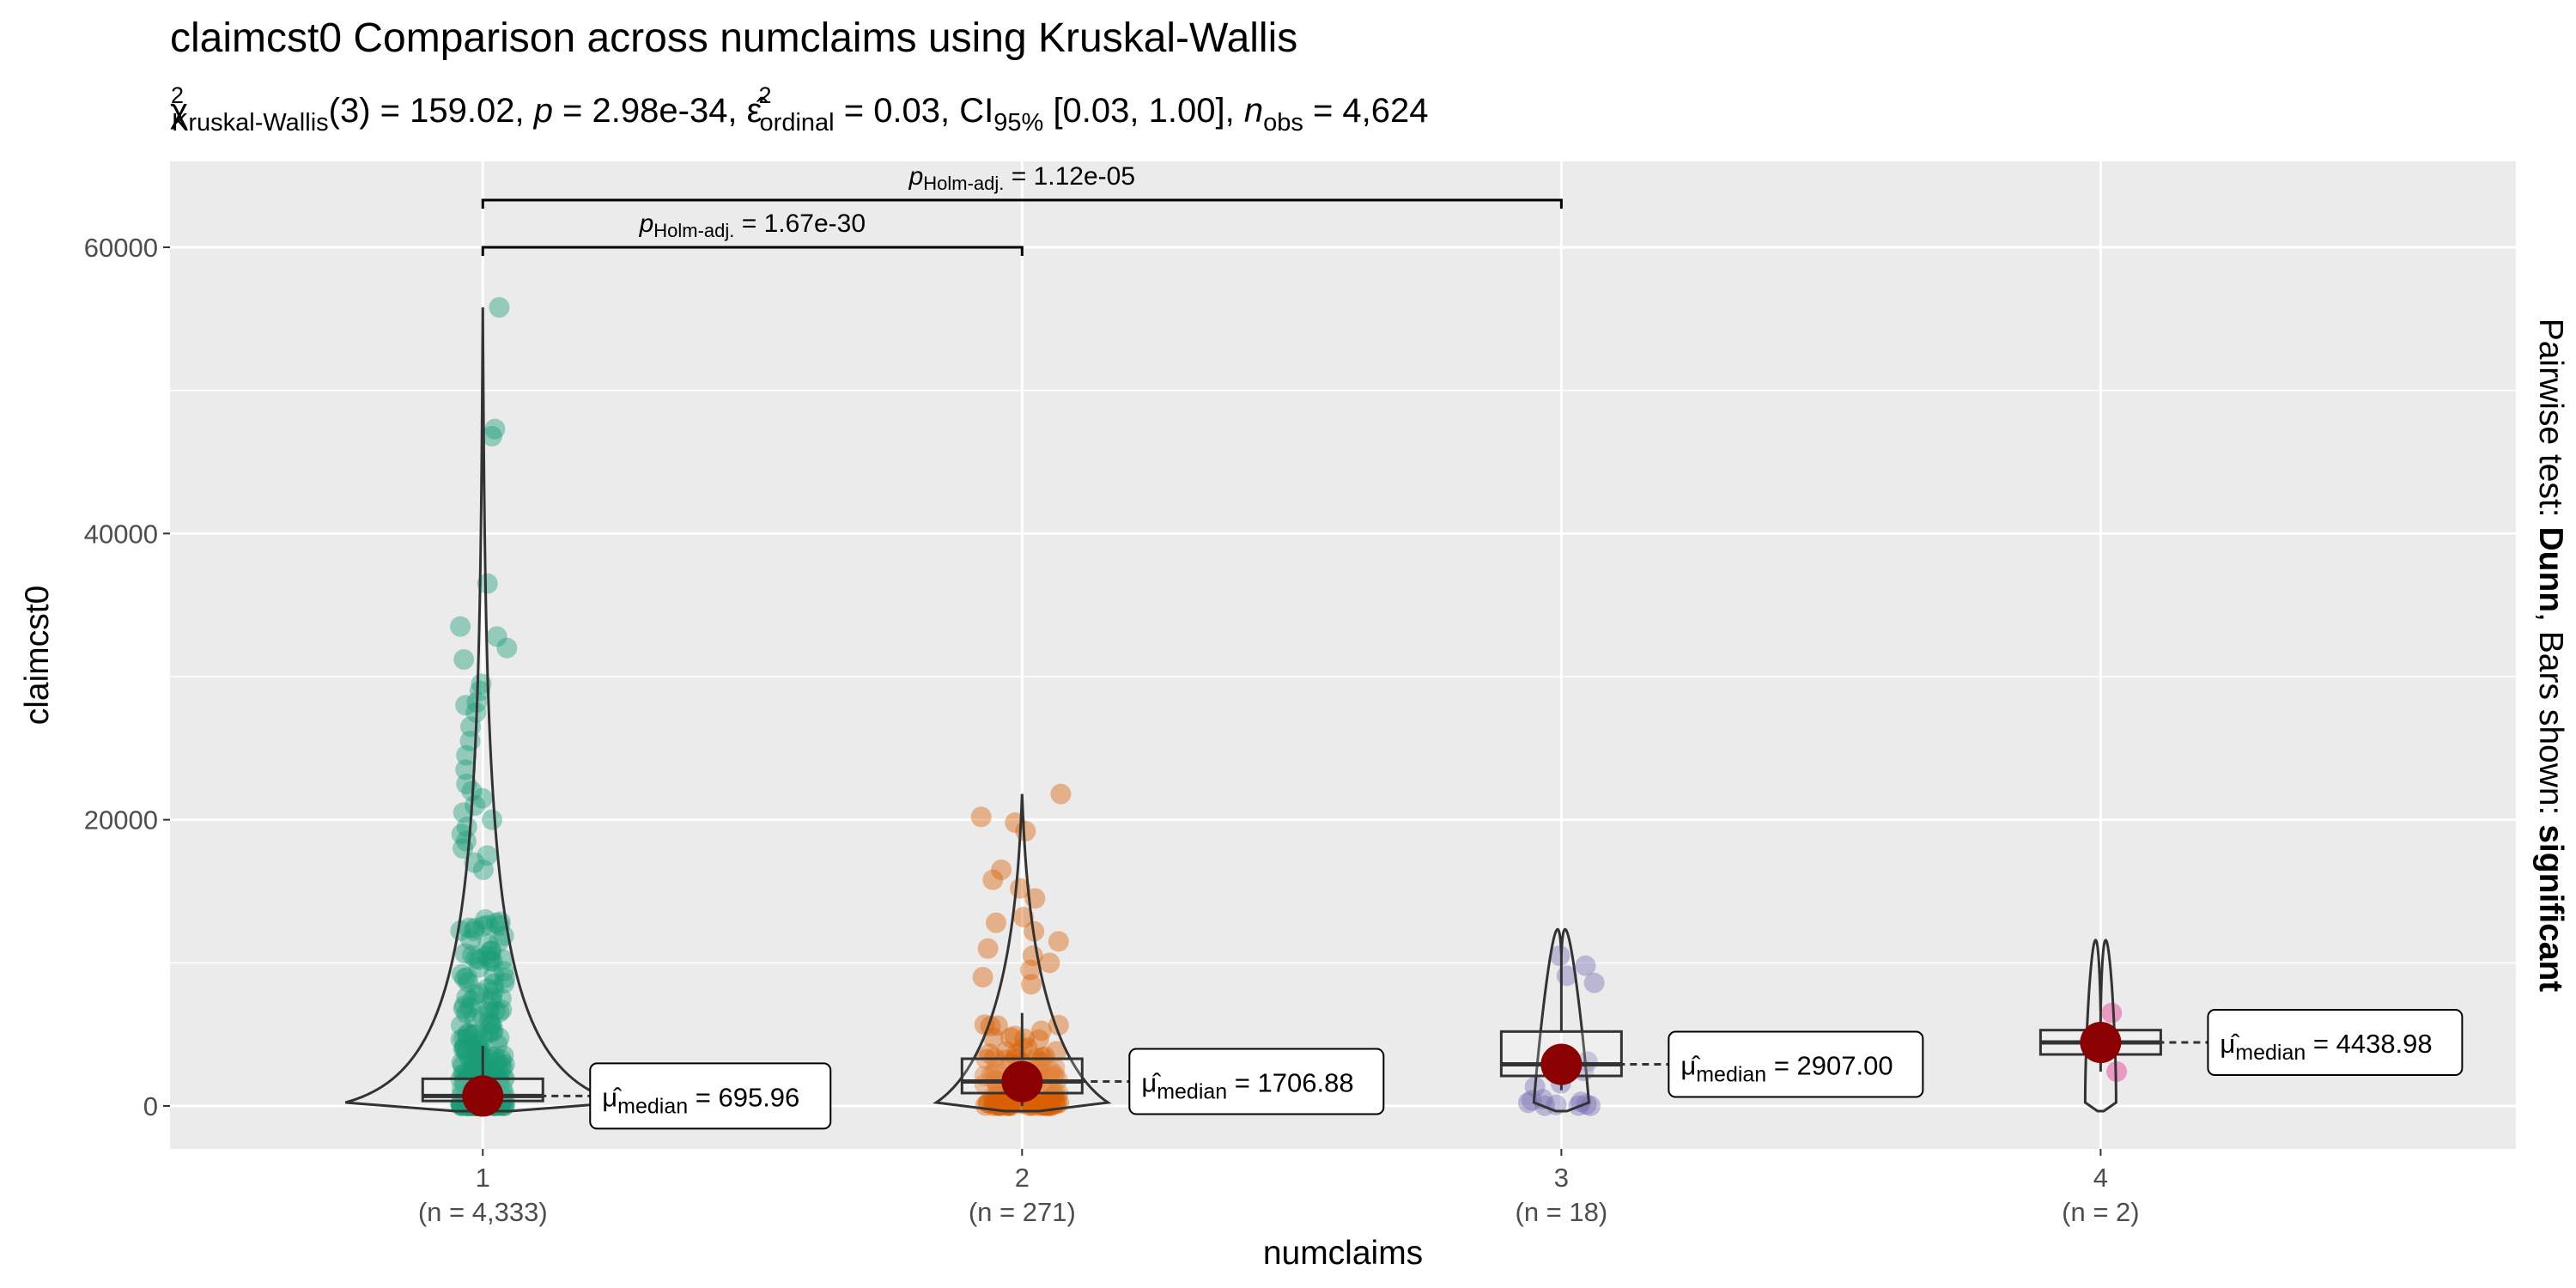  Describe the element at coordinates (1279, 1188) in the screenshot. I see `x-axis-ticks: 1 (n = 4,333) 2 (n = 271) 3 (n = 18) 4 (n = 2)` at that location.